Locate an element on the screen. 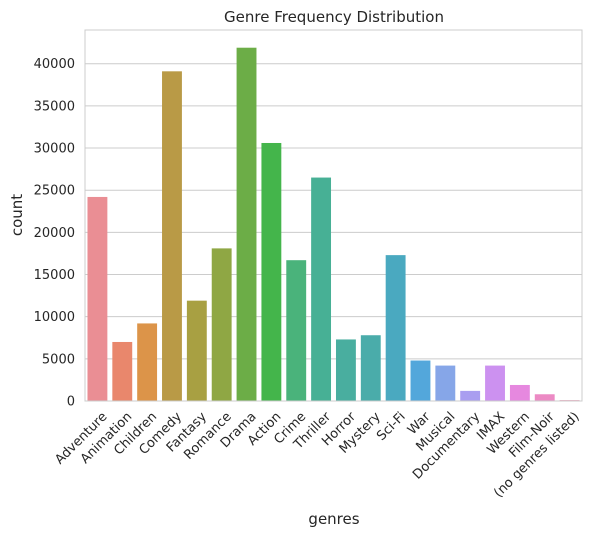 Image resolution: width=592 pixels, height=537 pixels. bar-thriller is located at coordinates (321, 289).